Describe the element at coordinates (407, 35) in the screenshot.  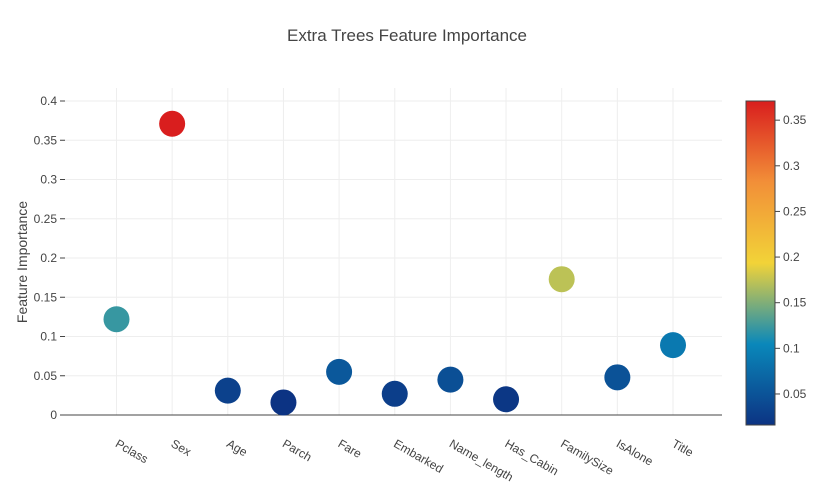
I see `chart-title: Extra Trees Feature Importance` at that location.